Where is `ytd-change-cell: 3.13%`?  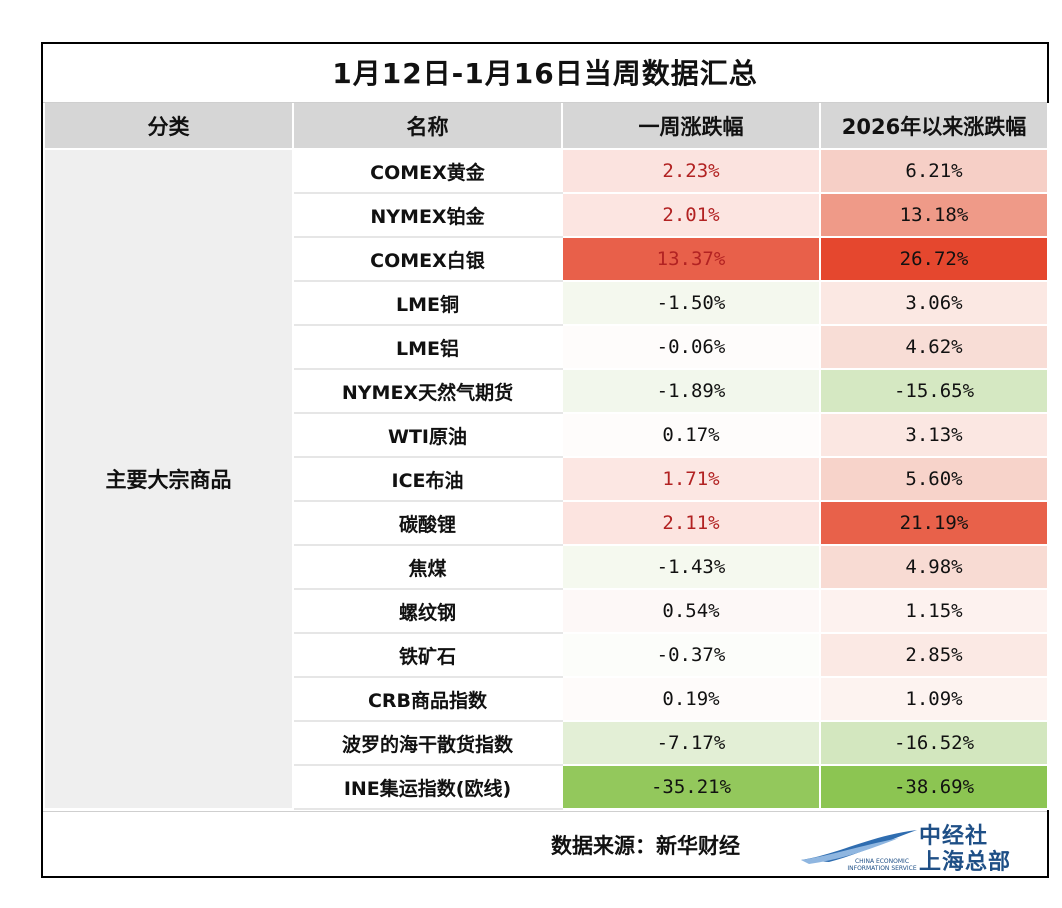 ytd-change-cell: 3.13% is located at coordinates (934, 435).